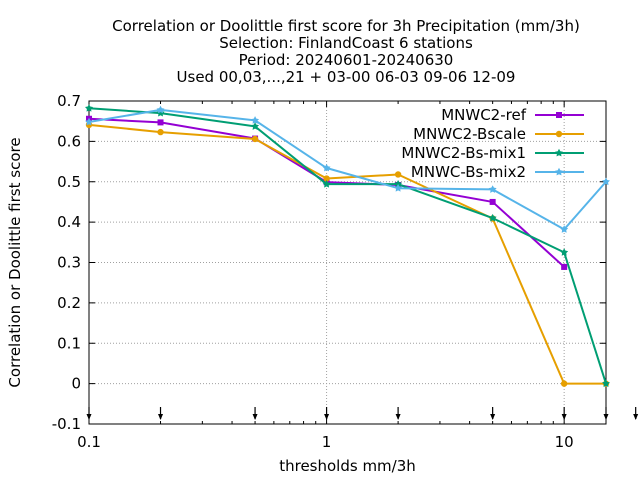  I want to click on legend-label: MNWC2-ref, so click(483, 115).